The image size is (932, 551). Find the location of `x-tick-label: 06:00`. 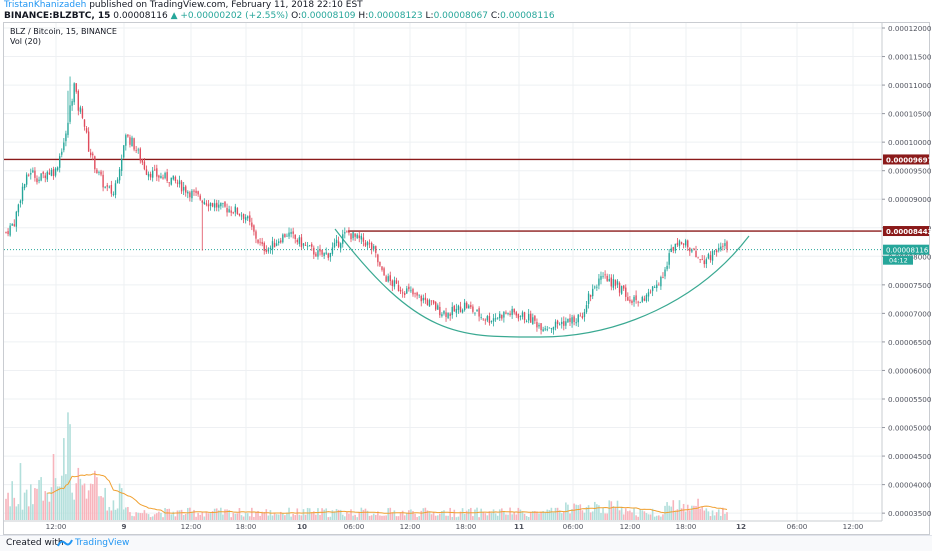

x-tick-label: 06:00 is located at coordinates (573, 526).